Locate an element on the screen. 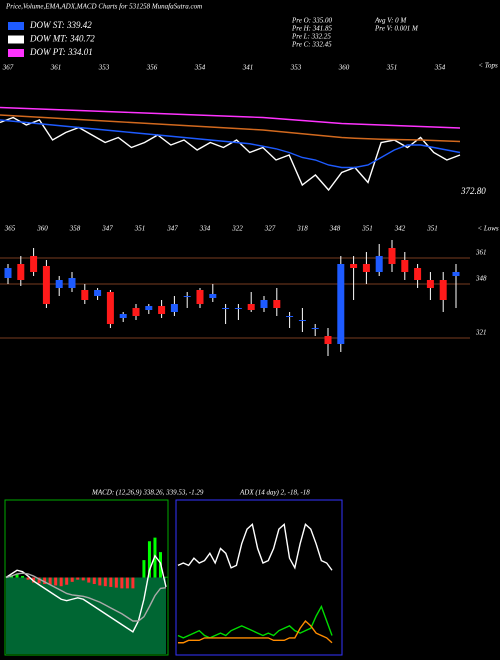 The image size is (500, 660). tops-label: < Tops is located at coordinates (488, 66).